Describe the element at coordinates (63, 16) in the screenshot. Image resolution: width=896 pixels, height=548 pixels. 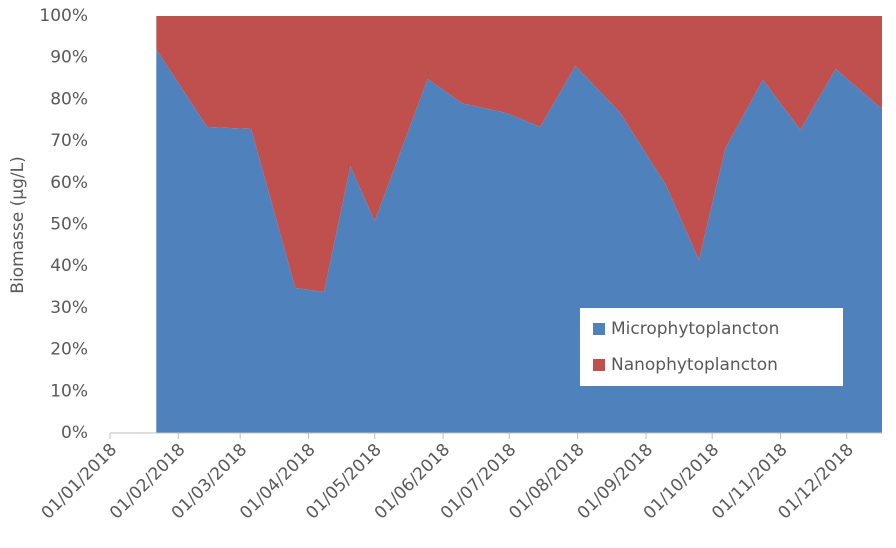
I see `y-tick-label: 100%` at that location.